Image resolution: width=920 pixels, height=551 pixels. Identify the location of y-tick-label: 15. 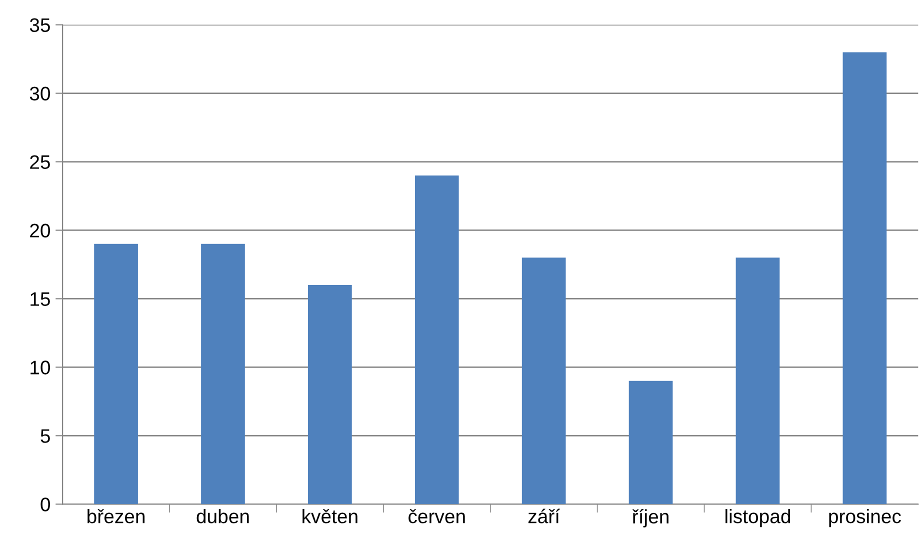
(40, 299).